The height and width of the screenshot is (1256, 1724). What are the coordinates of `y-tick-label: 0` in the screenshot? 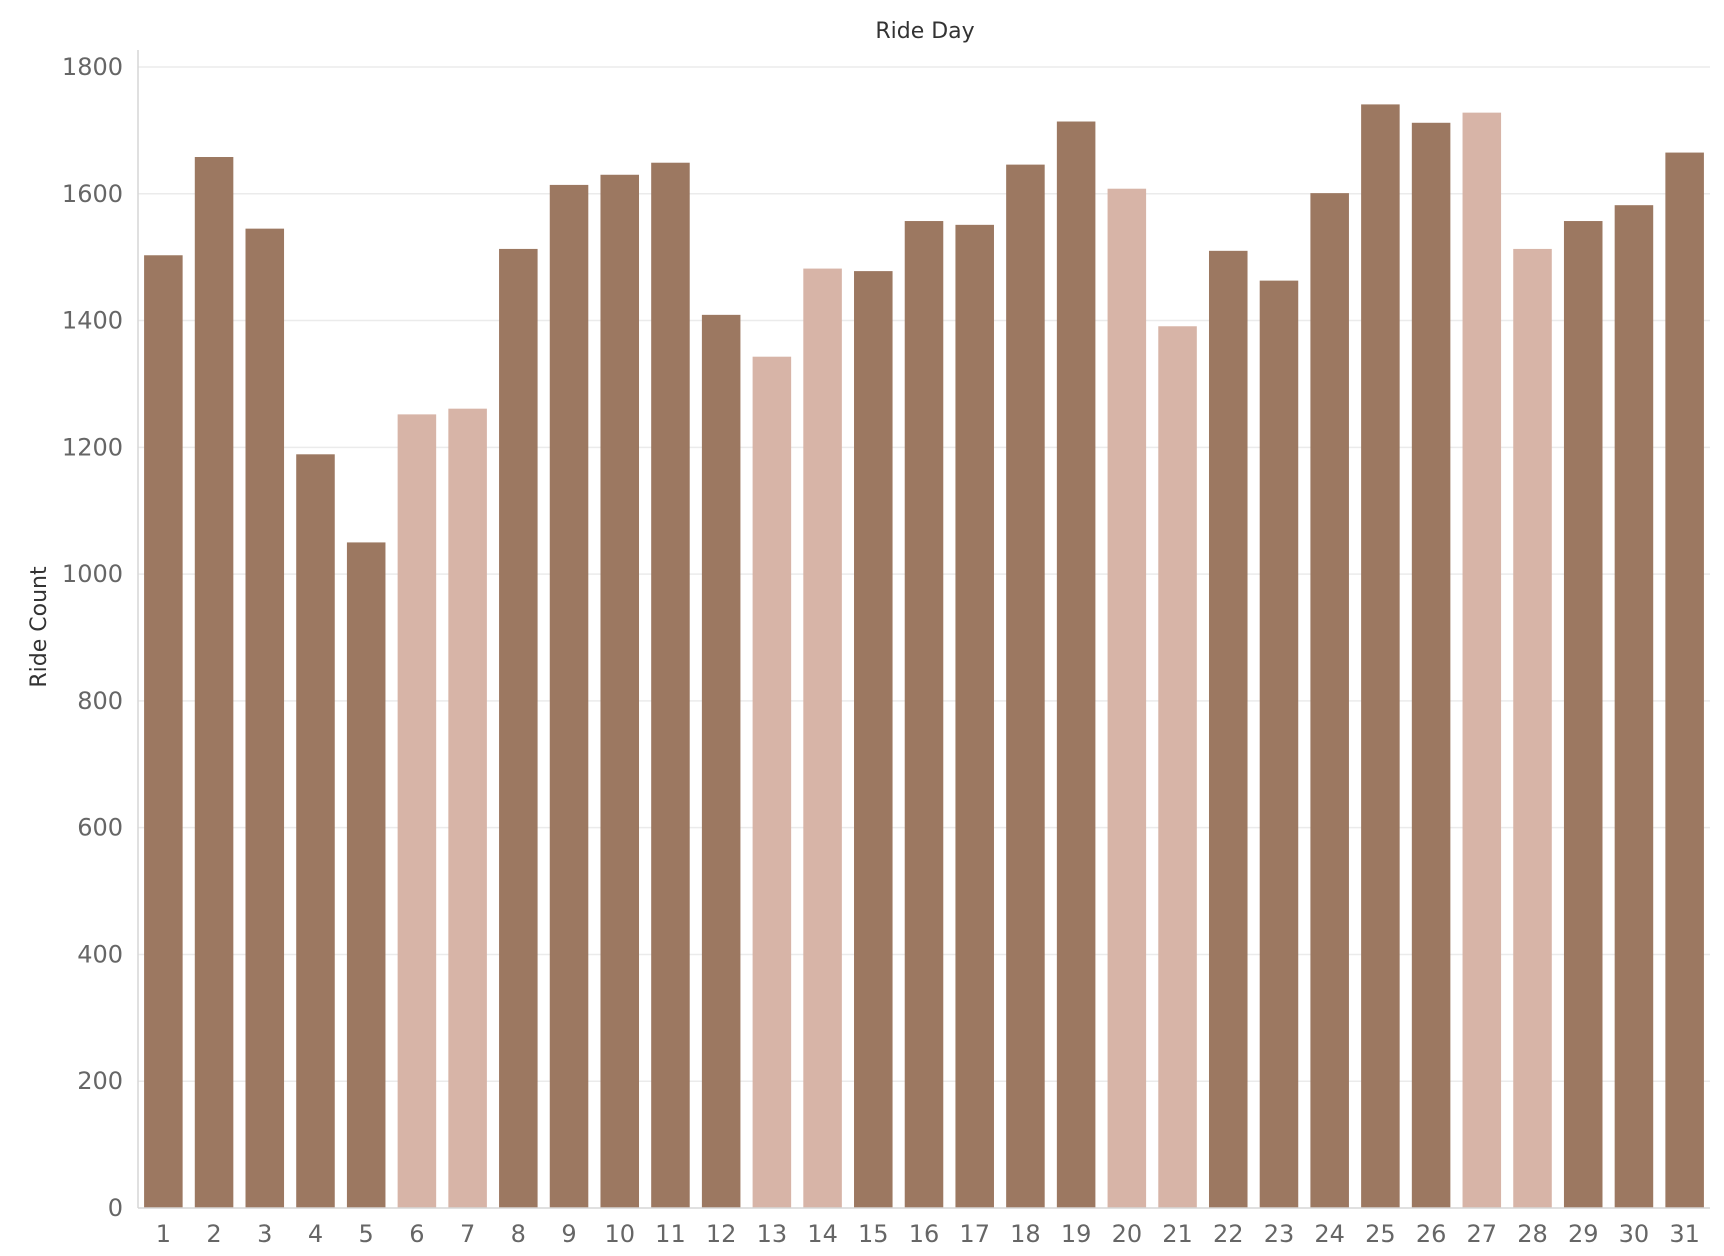 It's located at (115, 1208).